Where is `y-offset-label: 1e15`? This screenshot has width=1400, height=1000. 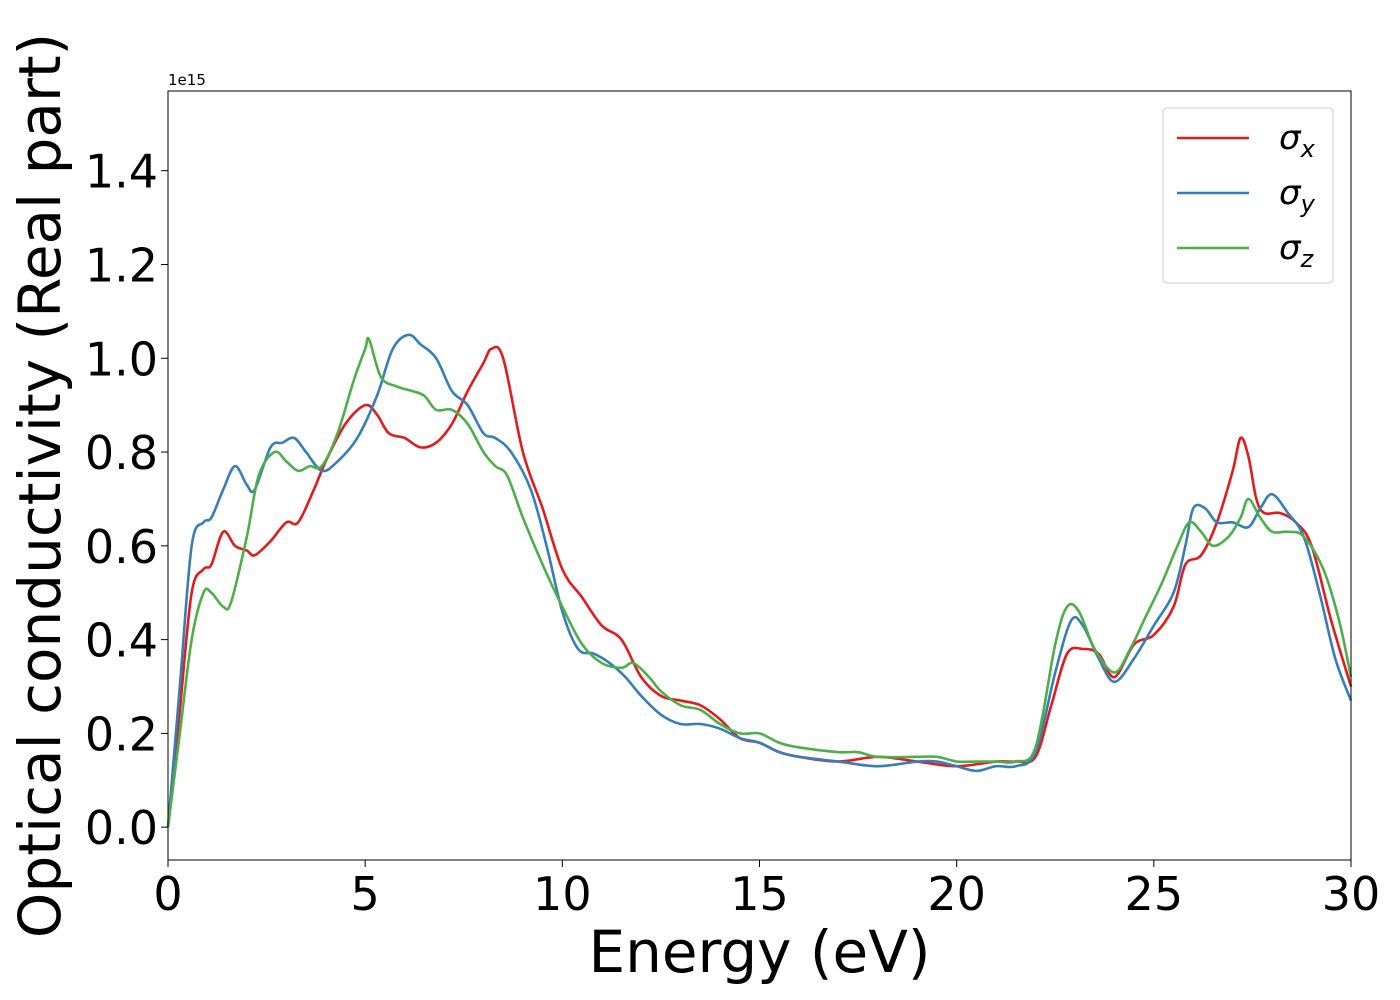
y-offset-label: 1e15 is located at coordinates (187, 80).